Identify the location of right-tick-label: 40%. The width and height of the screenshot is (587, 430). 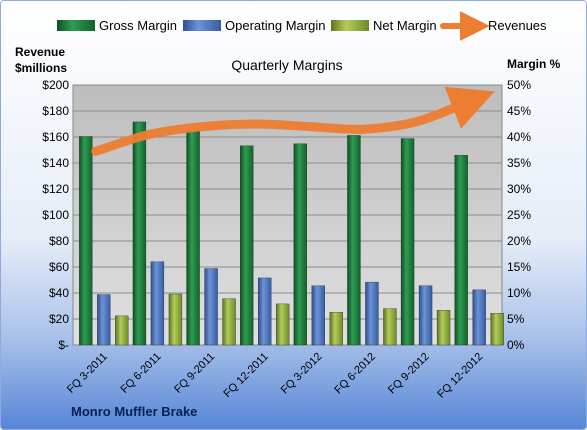
(519, 137).